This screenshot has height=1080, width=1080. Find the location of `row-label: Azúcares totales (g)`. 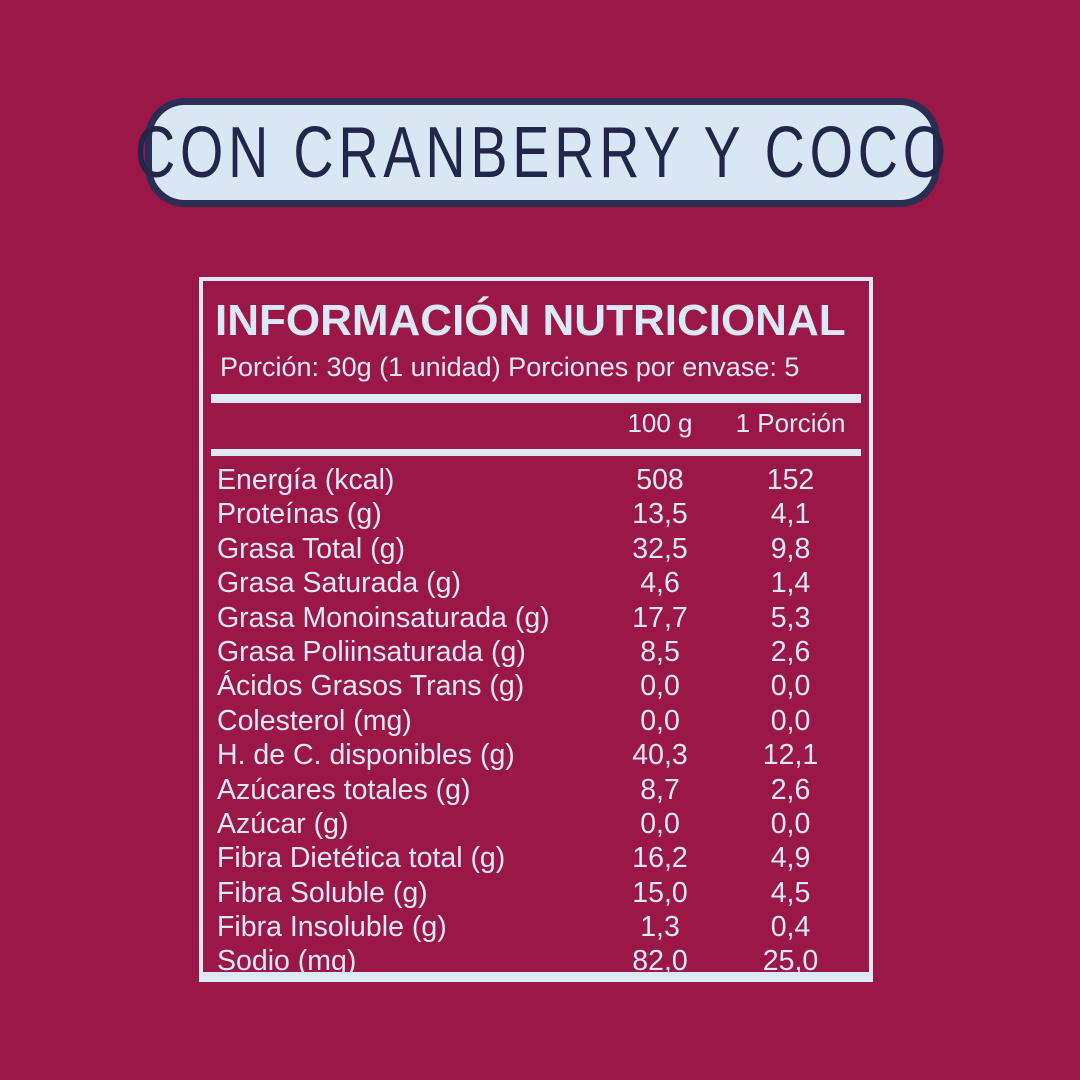

row-label: Azúcares totales (g) is located at coordinates (344, 789).